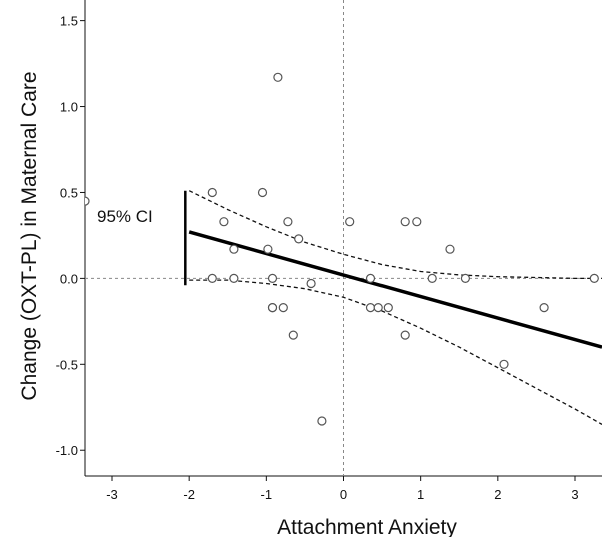 The width and height of the screenshot is (602, 537). I want to click on y-axis-title: Change (OXT-PL) in Maternal Care, so click(29, 235).